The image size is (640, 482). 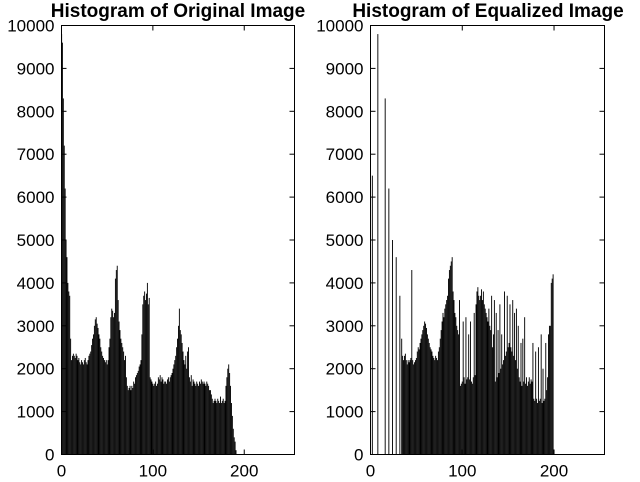 I want to click on y-tick-label: 0, so click(x=358, y=455).